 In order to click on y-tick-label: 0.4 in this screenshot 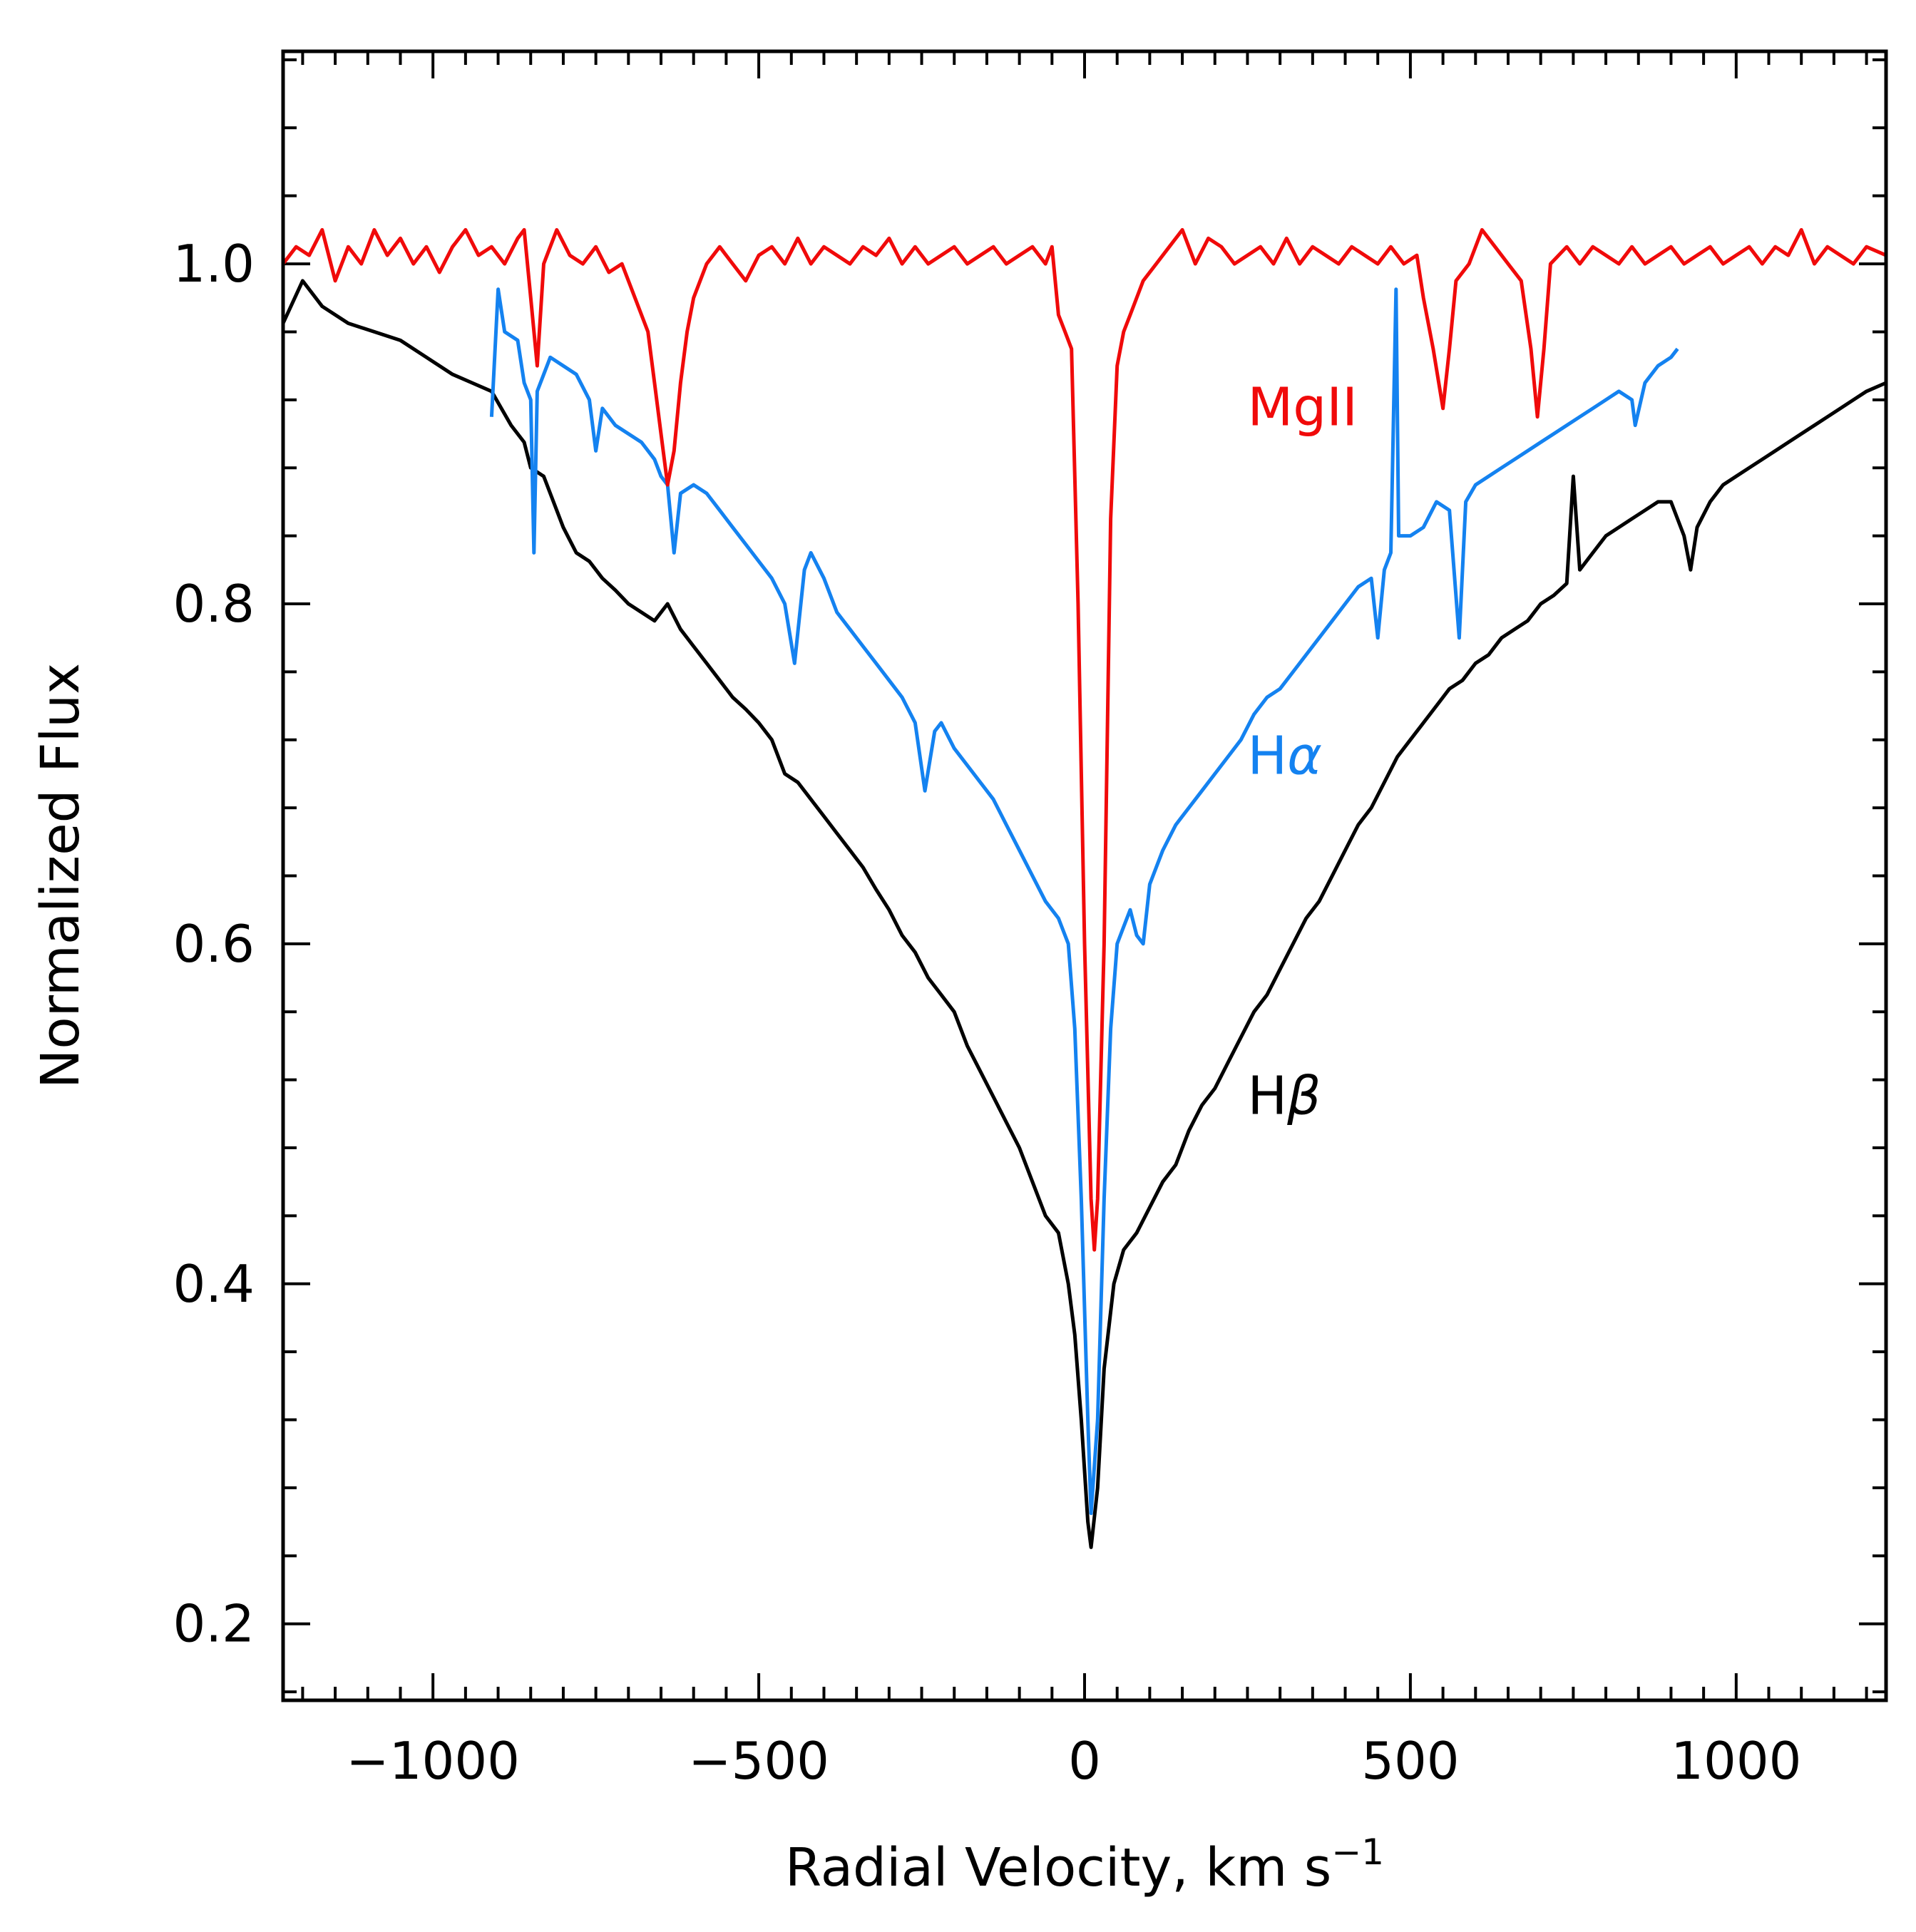, I will do `click(214, 1284)`.